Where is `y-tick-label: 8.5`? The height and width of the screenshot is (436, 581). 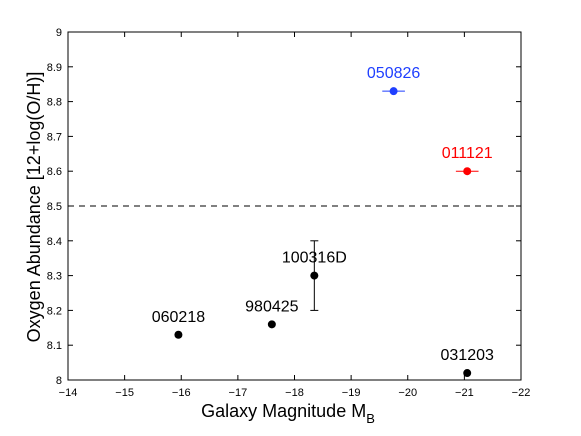 y-tick-label: 8.5 is located at coordinates (54, 207).